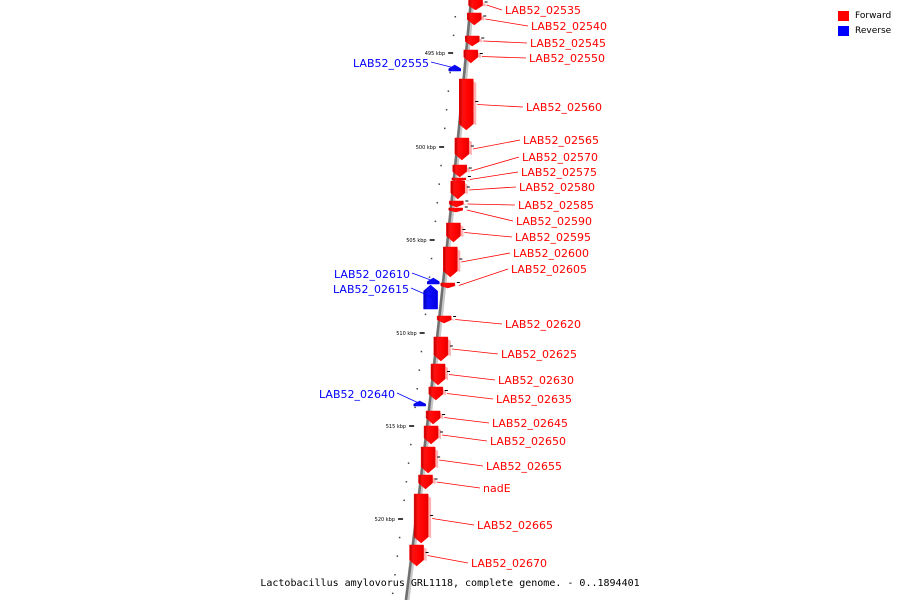 The image size is (900, 600). What do you see at coordinates (426, 148) in the screenshot?
I see `tick-label: 500 kbp` at bounding box center [426, 148].